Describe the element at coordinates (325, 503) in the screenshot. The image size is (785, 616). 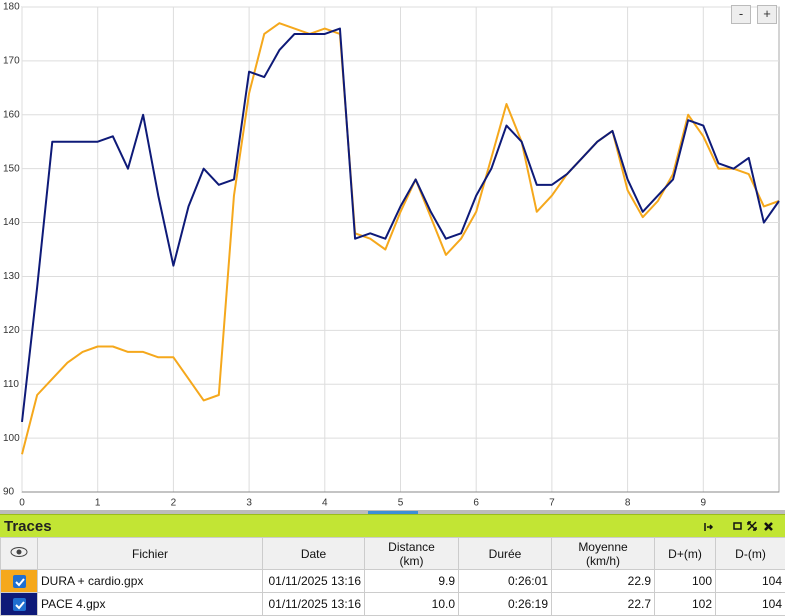
I see `x-tick-label: 4` at that location.